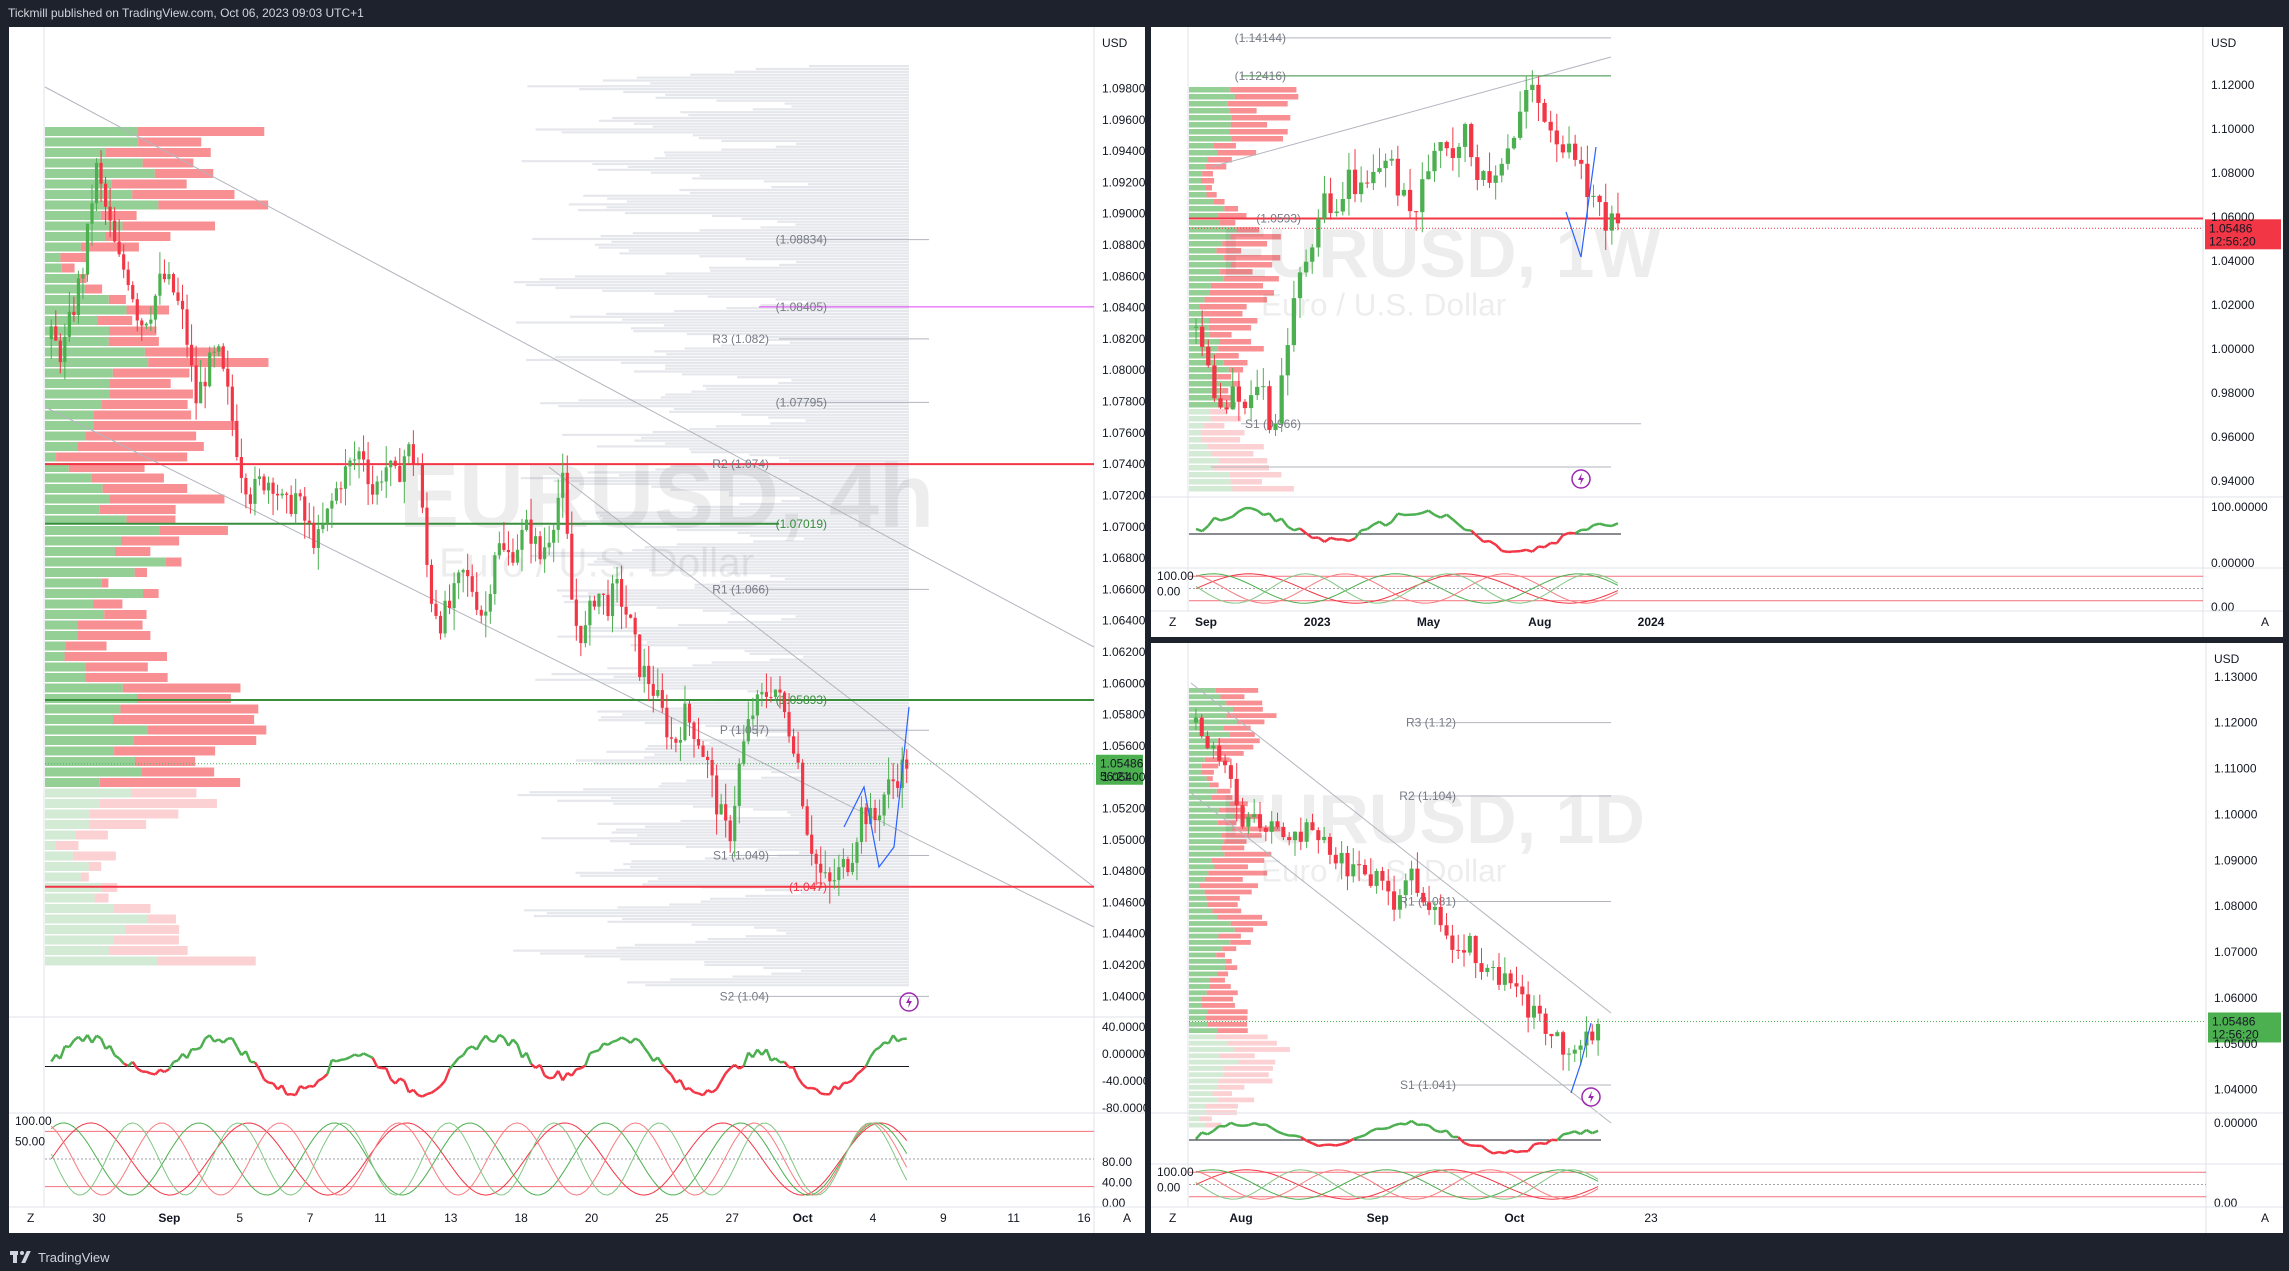  What do you see at coordinates (479, 1159) in the screenshot?
I see `oscillator2-line` at bounding box center [479, 1159].